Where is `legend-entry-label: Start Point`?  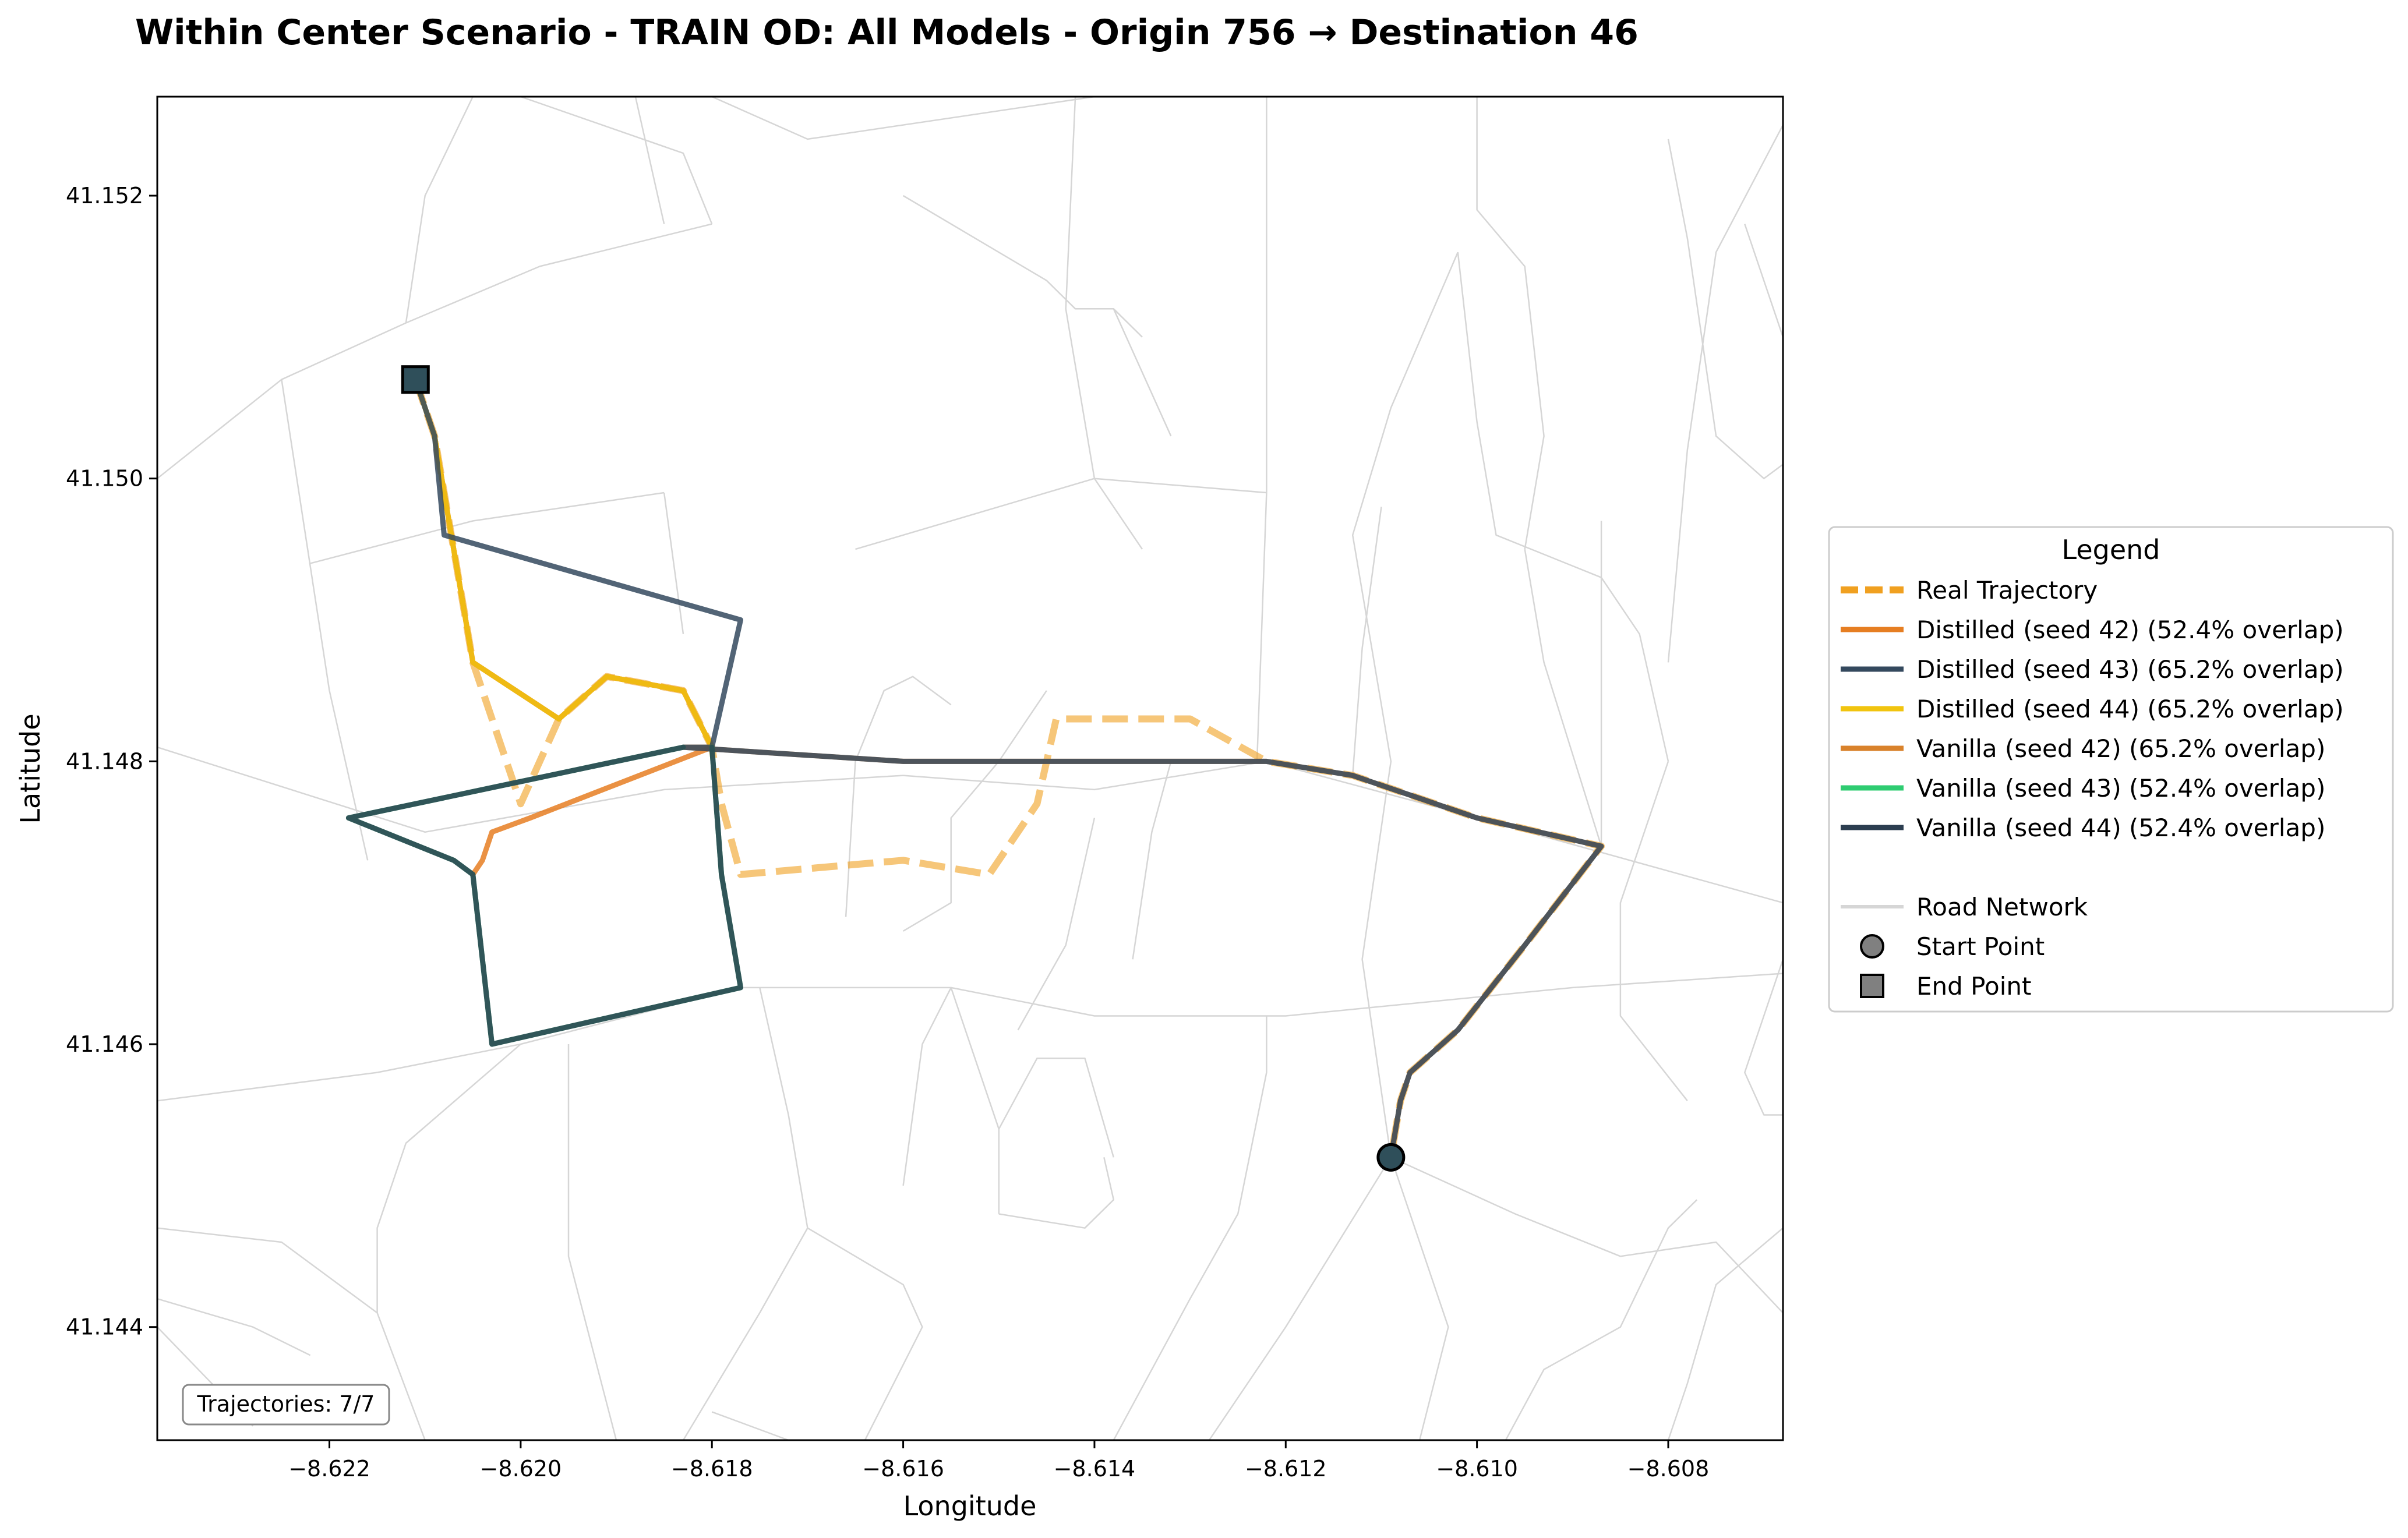 legend-entry-label: Start Point is located at coordinates (1980, 946).